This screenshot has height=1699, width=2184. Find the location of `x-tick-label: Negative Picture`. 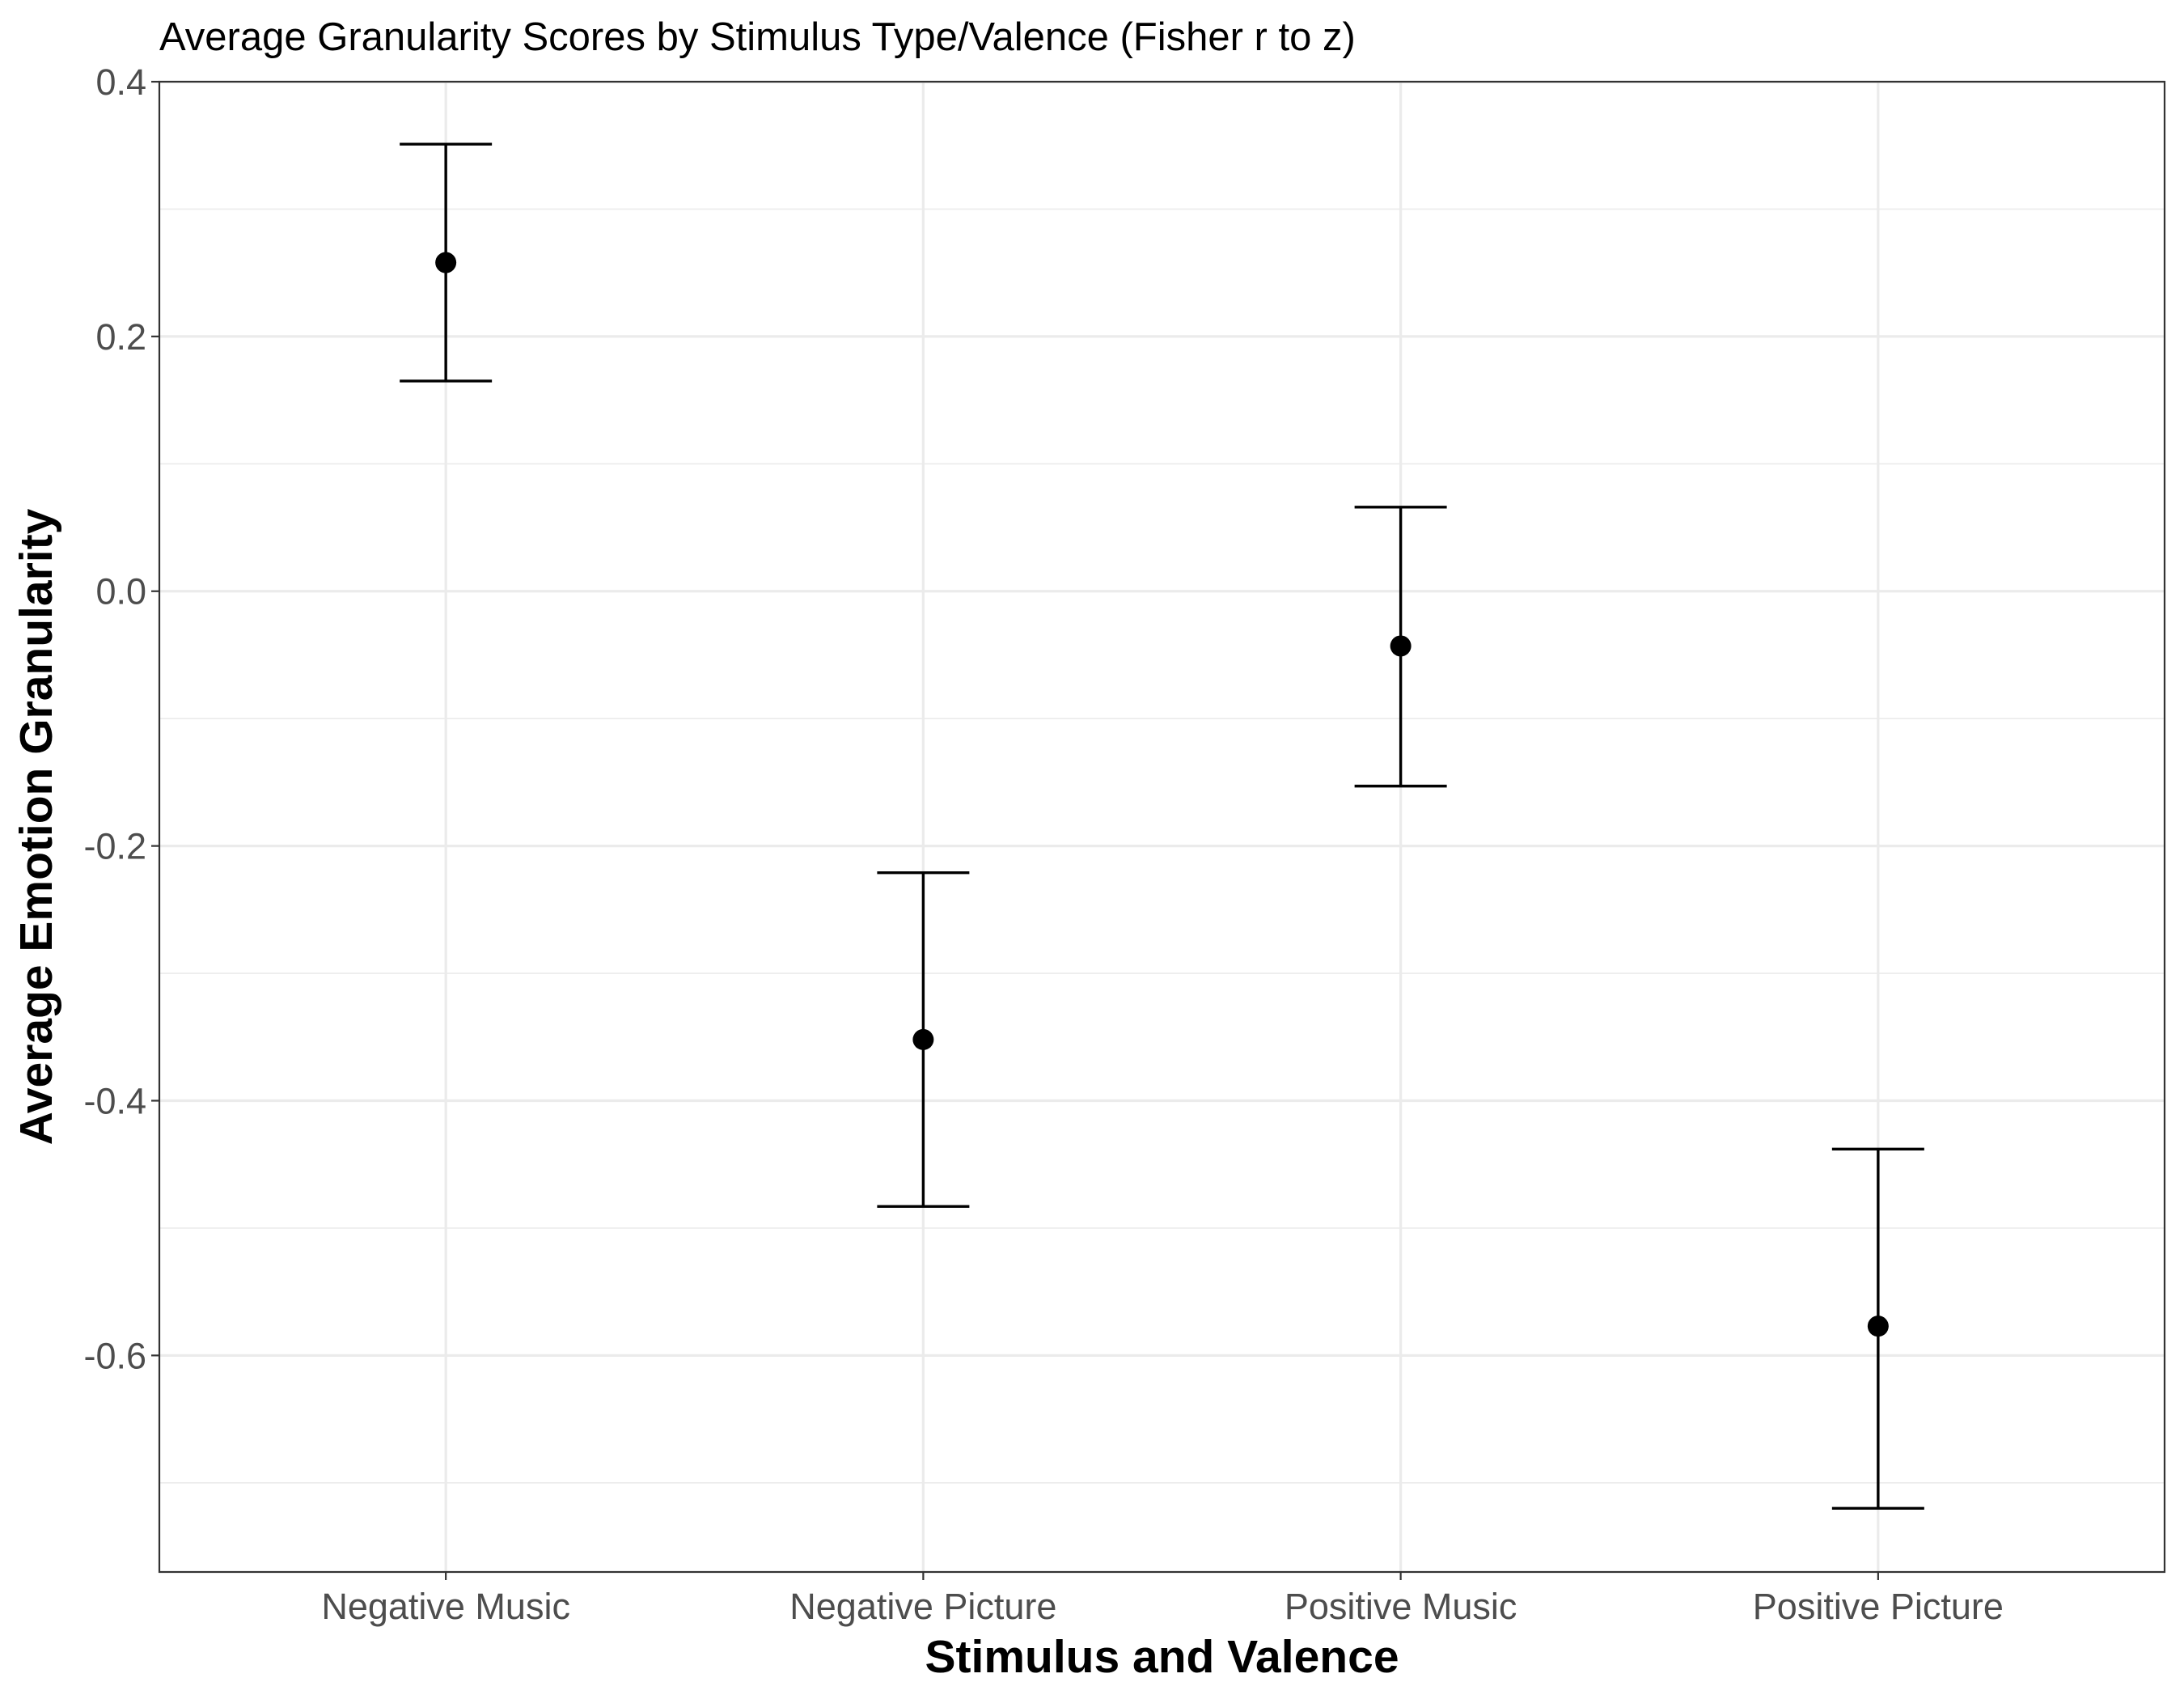

x-tick-label: Negative Picture is located at coordinates (922, 1606).